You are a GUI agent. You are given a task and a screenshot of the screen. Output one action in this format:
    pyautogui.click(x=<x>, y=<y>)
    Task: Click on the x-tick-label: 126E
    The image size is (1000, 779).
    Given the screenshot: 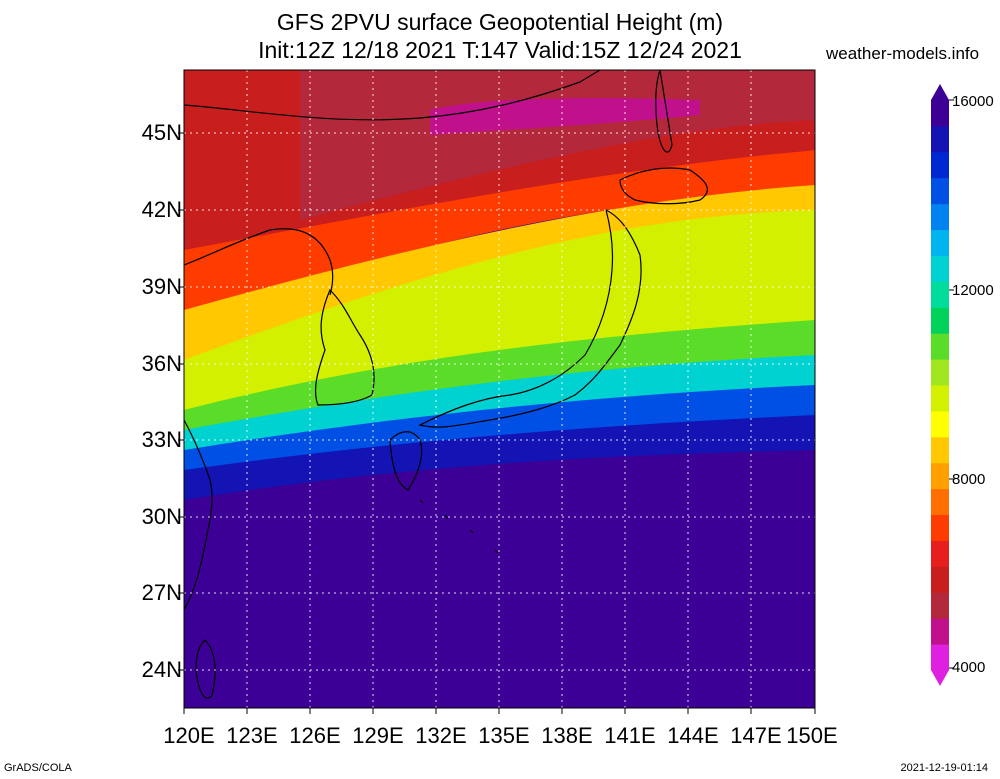 What is the action you would take?
    pyautogui.click(x=315, y=735)
    